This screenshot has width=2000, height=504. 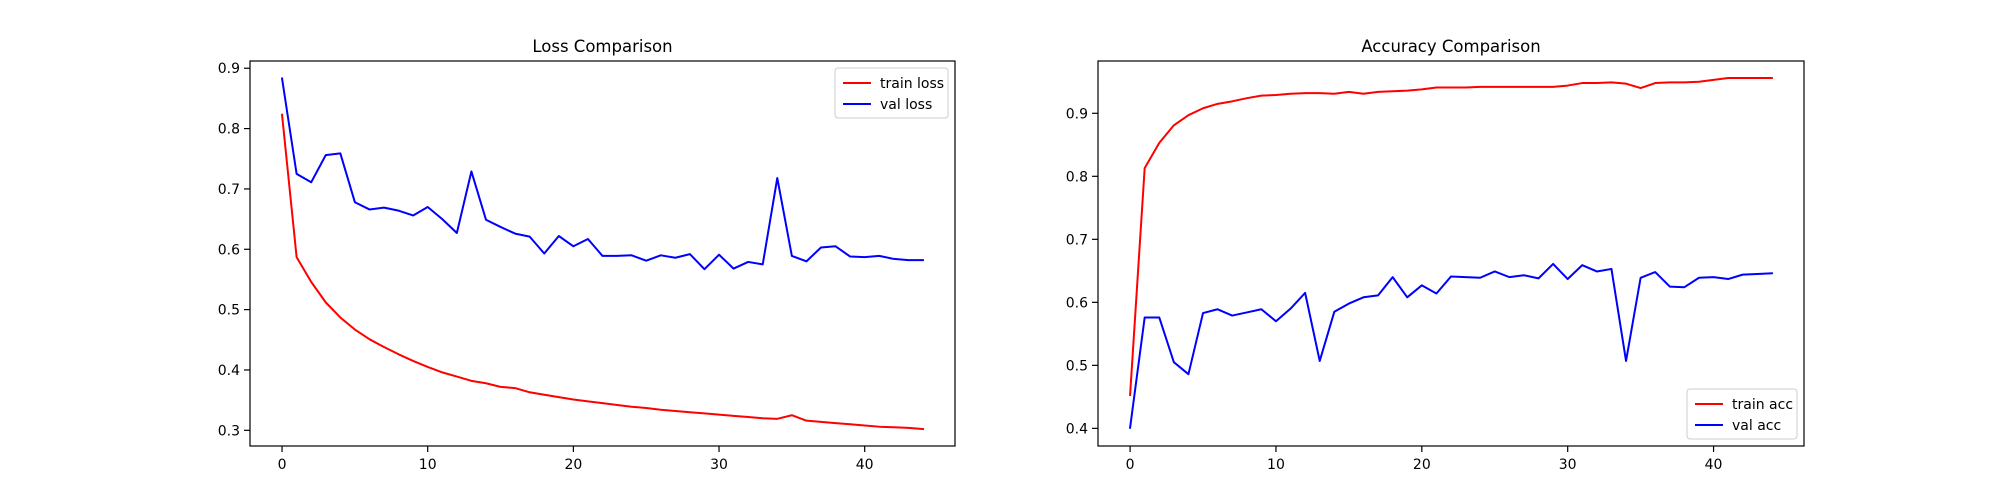 I want to click on legend-label: val loss, so click(x=906, y=105).